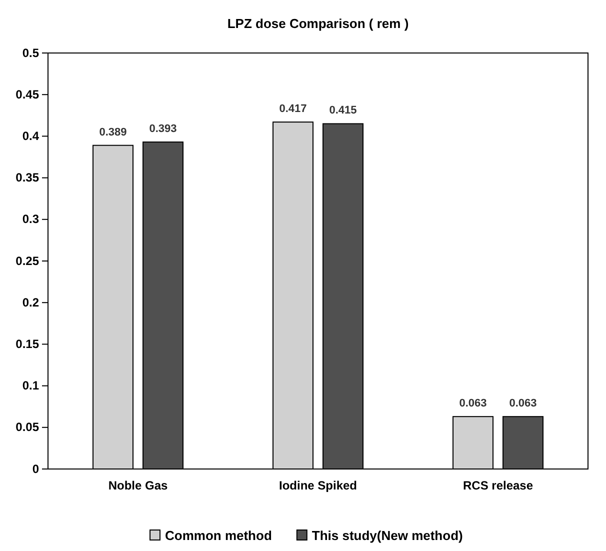 Image resolution: width=606 pixels, height=551 pixels. Describe the element at coordinates (31, 53) in the screenshot. I see `y-tick-label: 0.5` at that location.